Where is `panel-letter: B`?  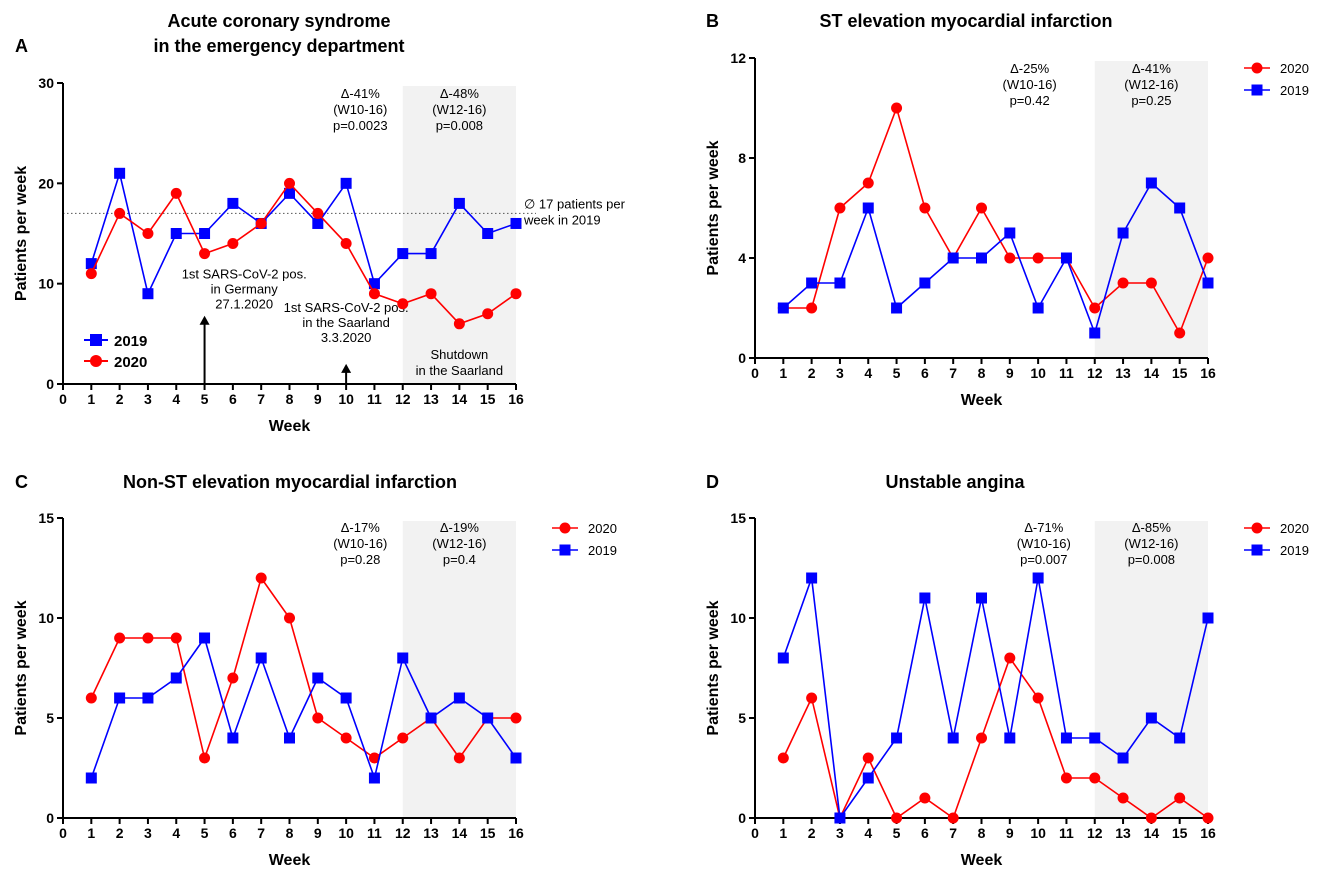 panel-letter: B is located at coordinates (712, 21).